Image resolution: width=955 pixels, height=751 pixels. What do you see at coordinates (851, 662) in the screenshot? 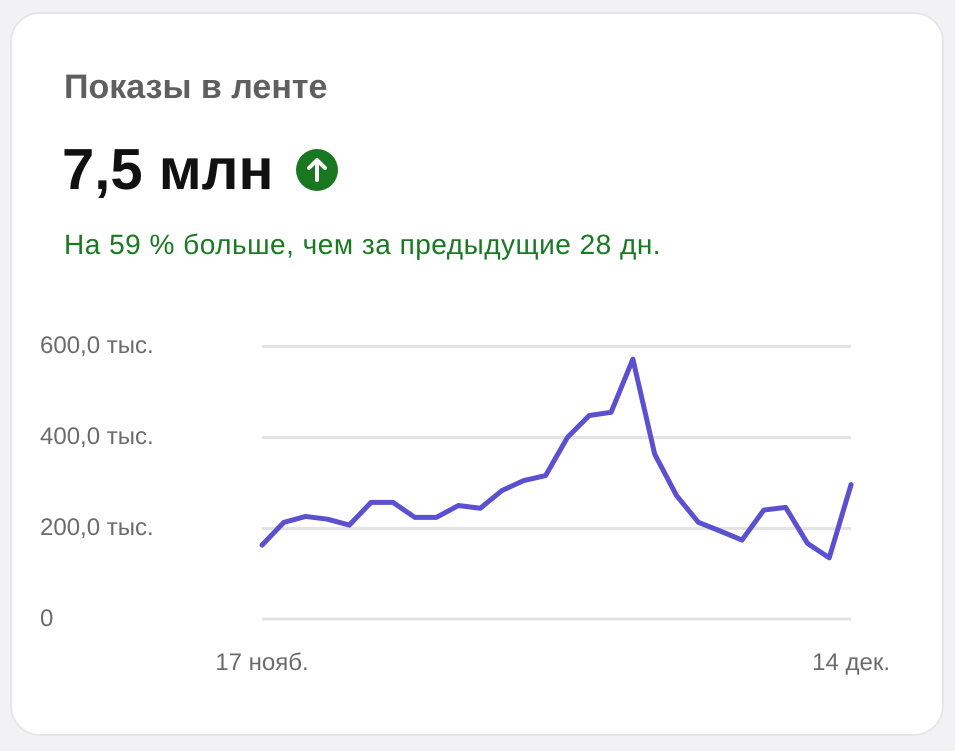
I see `x-tick-label: 14 дек.` at bounding box center [851, 662].